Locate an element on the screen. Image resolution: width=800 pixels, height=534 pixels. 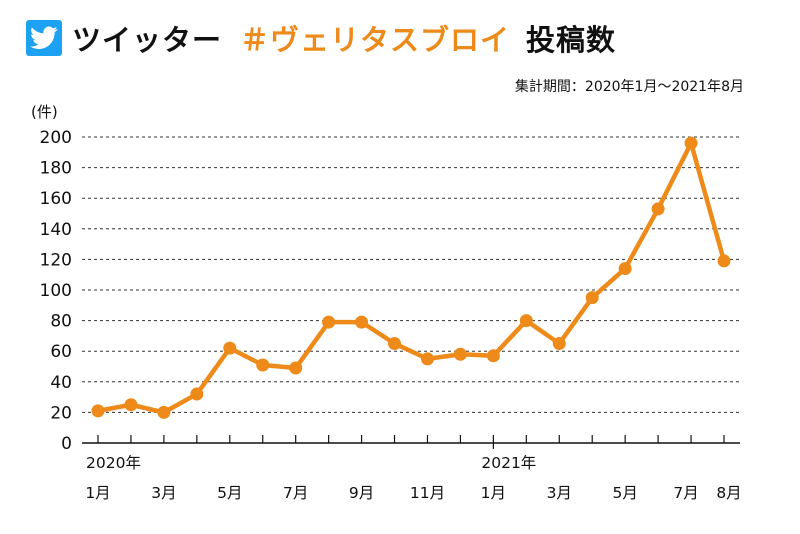
x-tick-label: 11月 is located at coordinates (427, 493).